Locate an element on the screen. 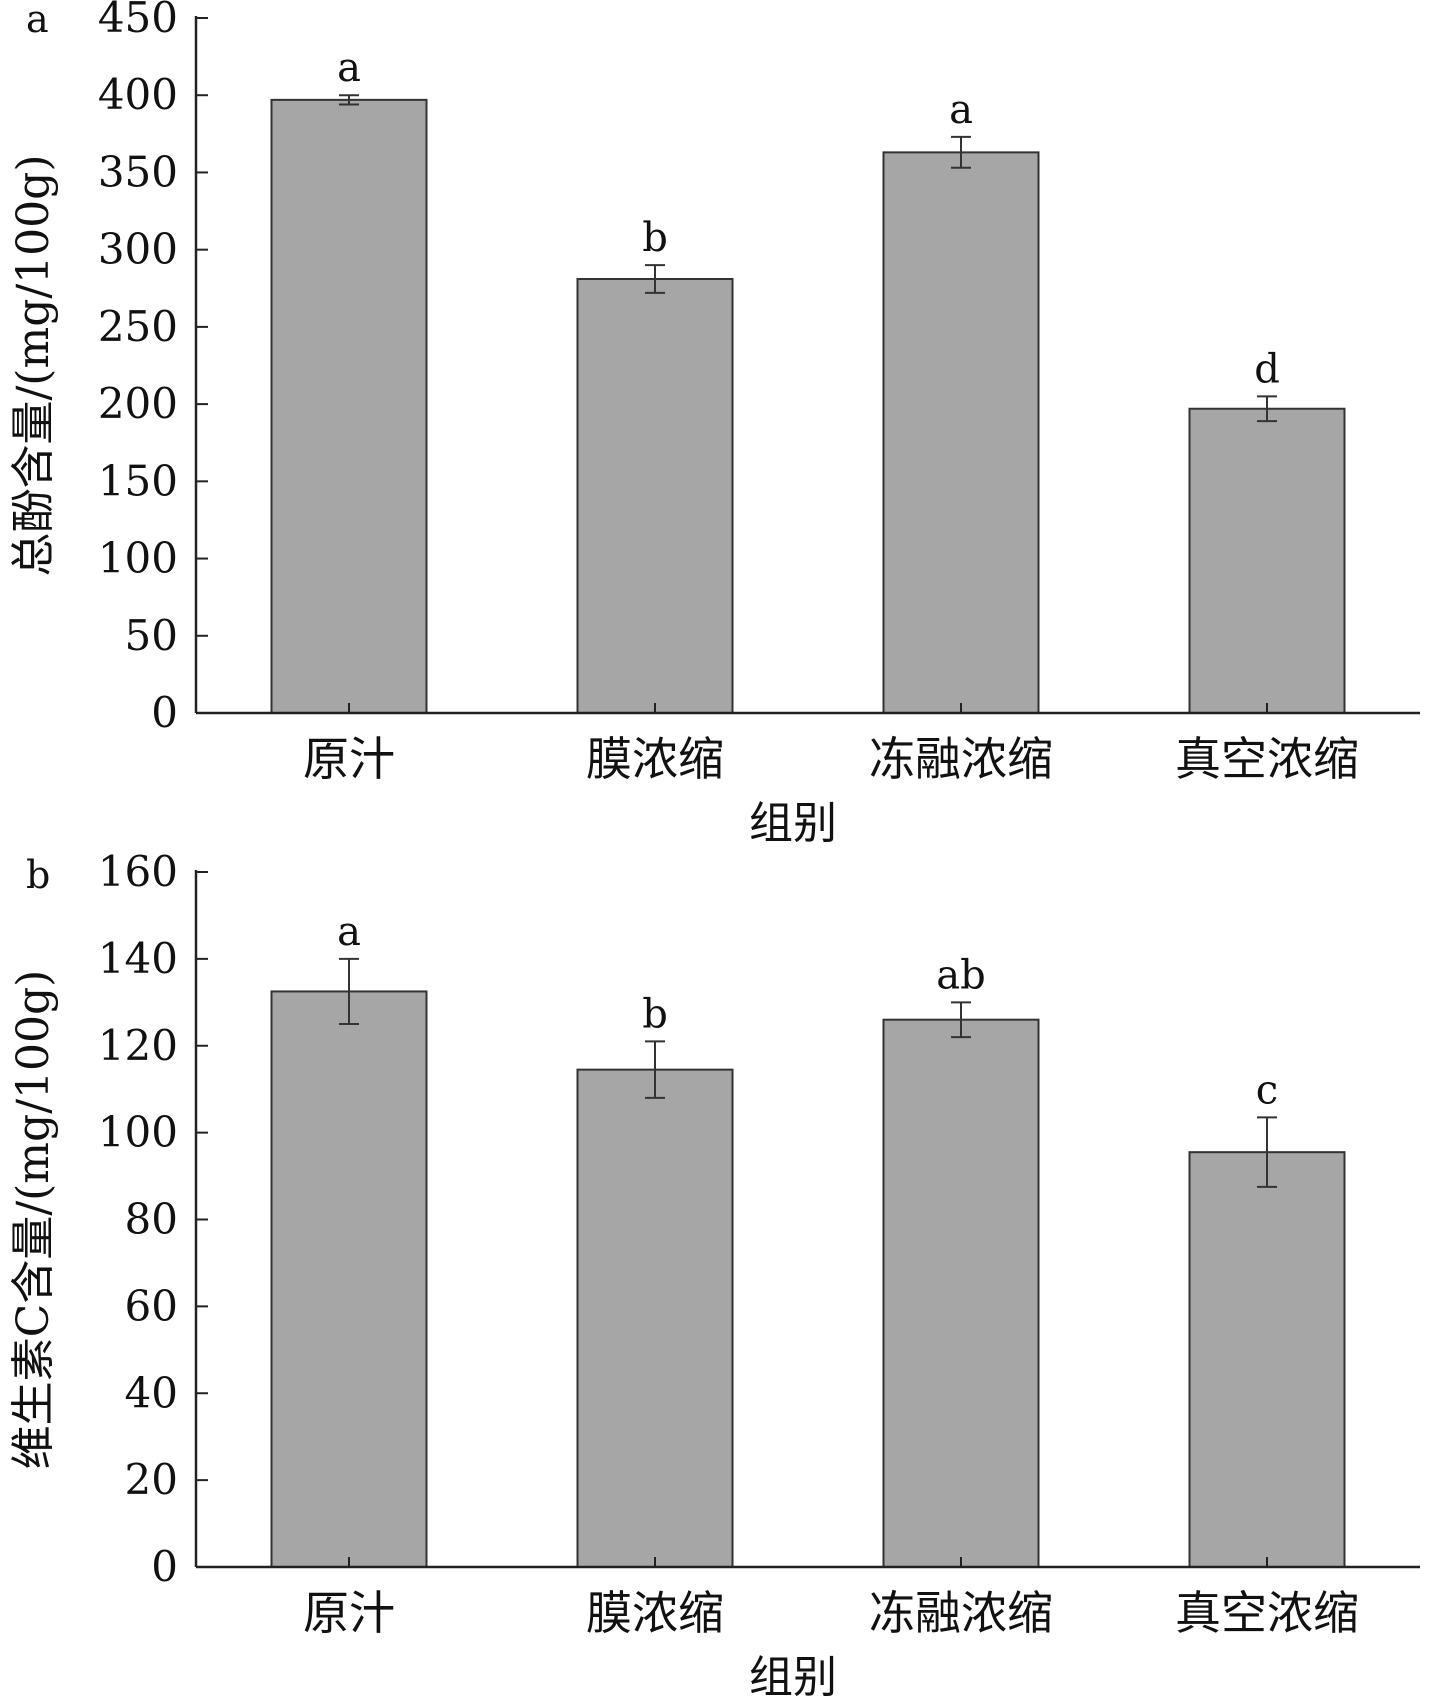 Image resolution: width=1440 pixels, height=1703 pixels. y-tick-label: 160 is located at coordinates (138, 871).